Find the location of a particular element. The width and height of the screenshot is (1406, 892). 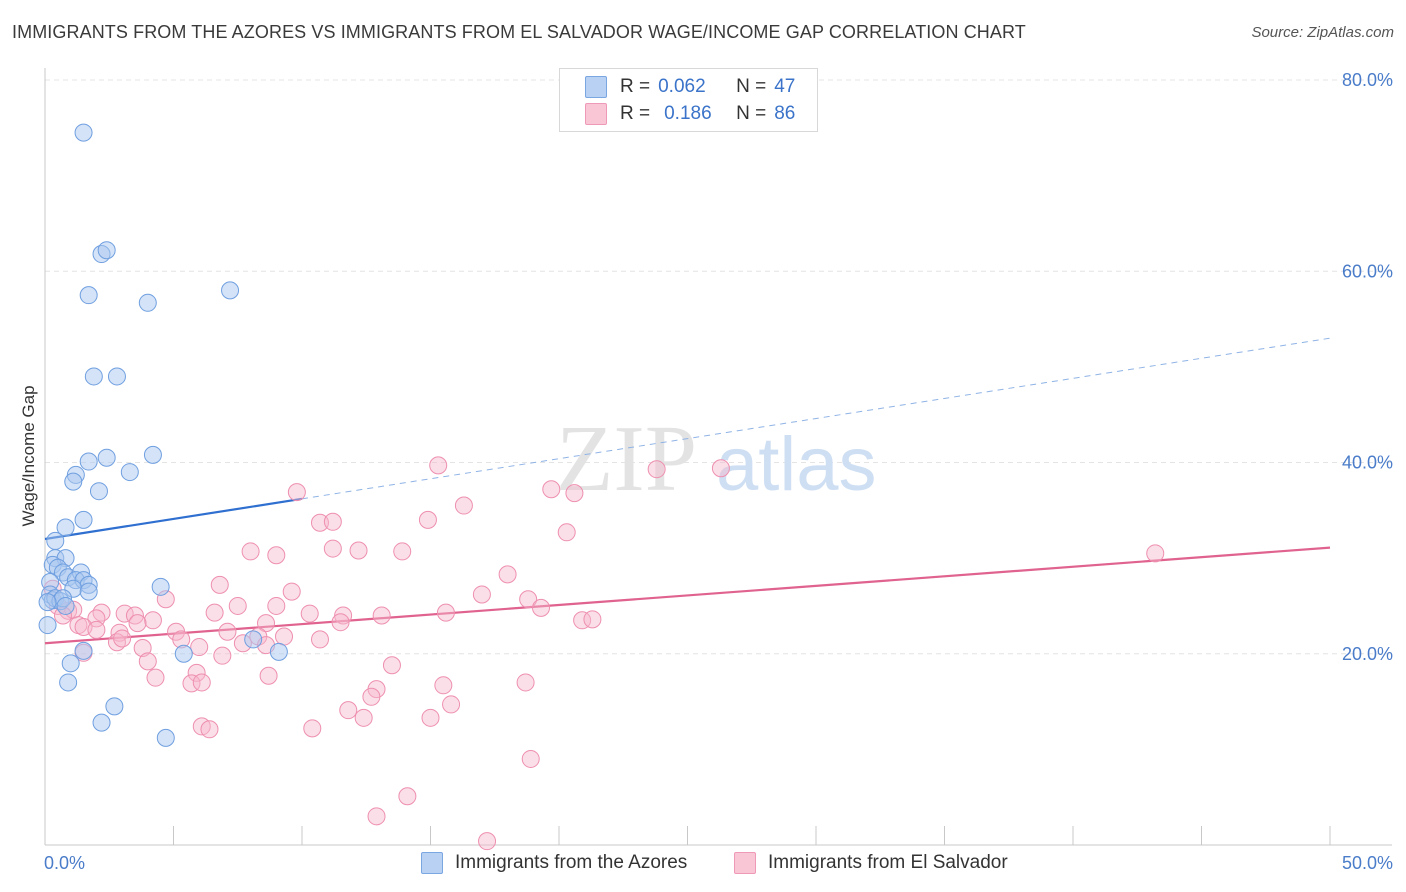

legend-row-salvador: R = 0.186 N = 86 is located at coordinates (690, 114).